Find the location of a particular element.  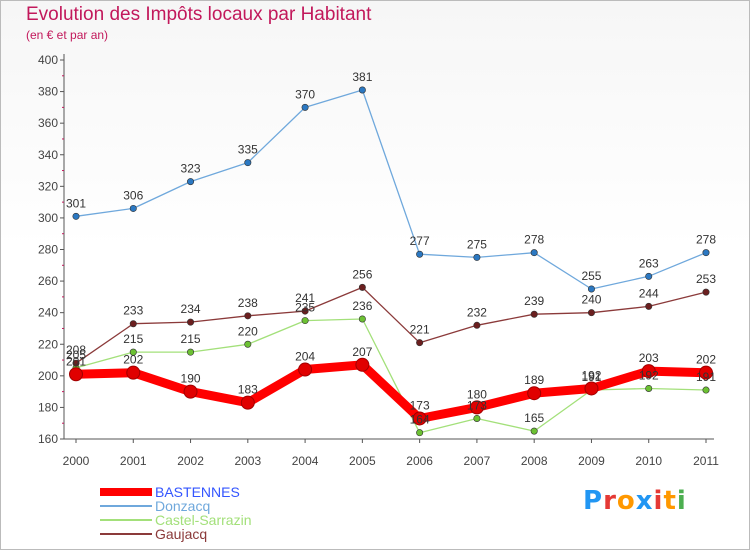

y-tick-label: 400 is located at coordinates (48, 60).